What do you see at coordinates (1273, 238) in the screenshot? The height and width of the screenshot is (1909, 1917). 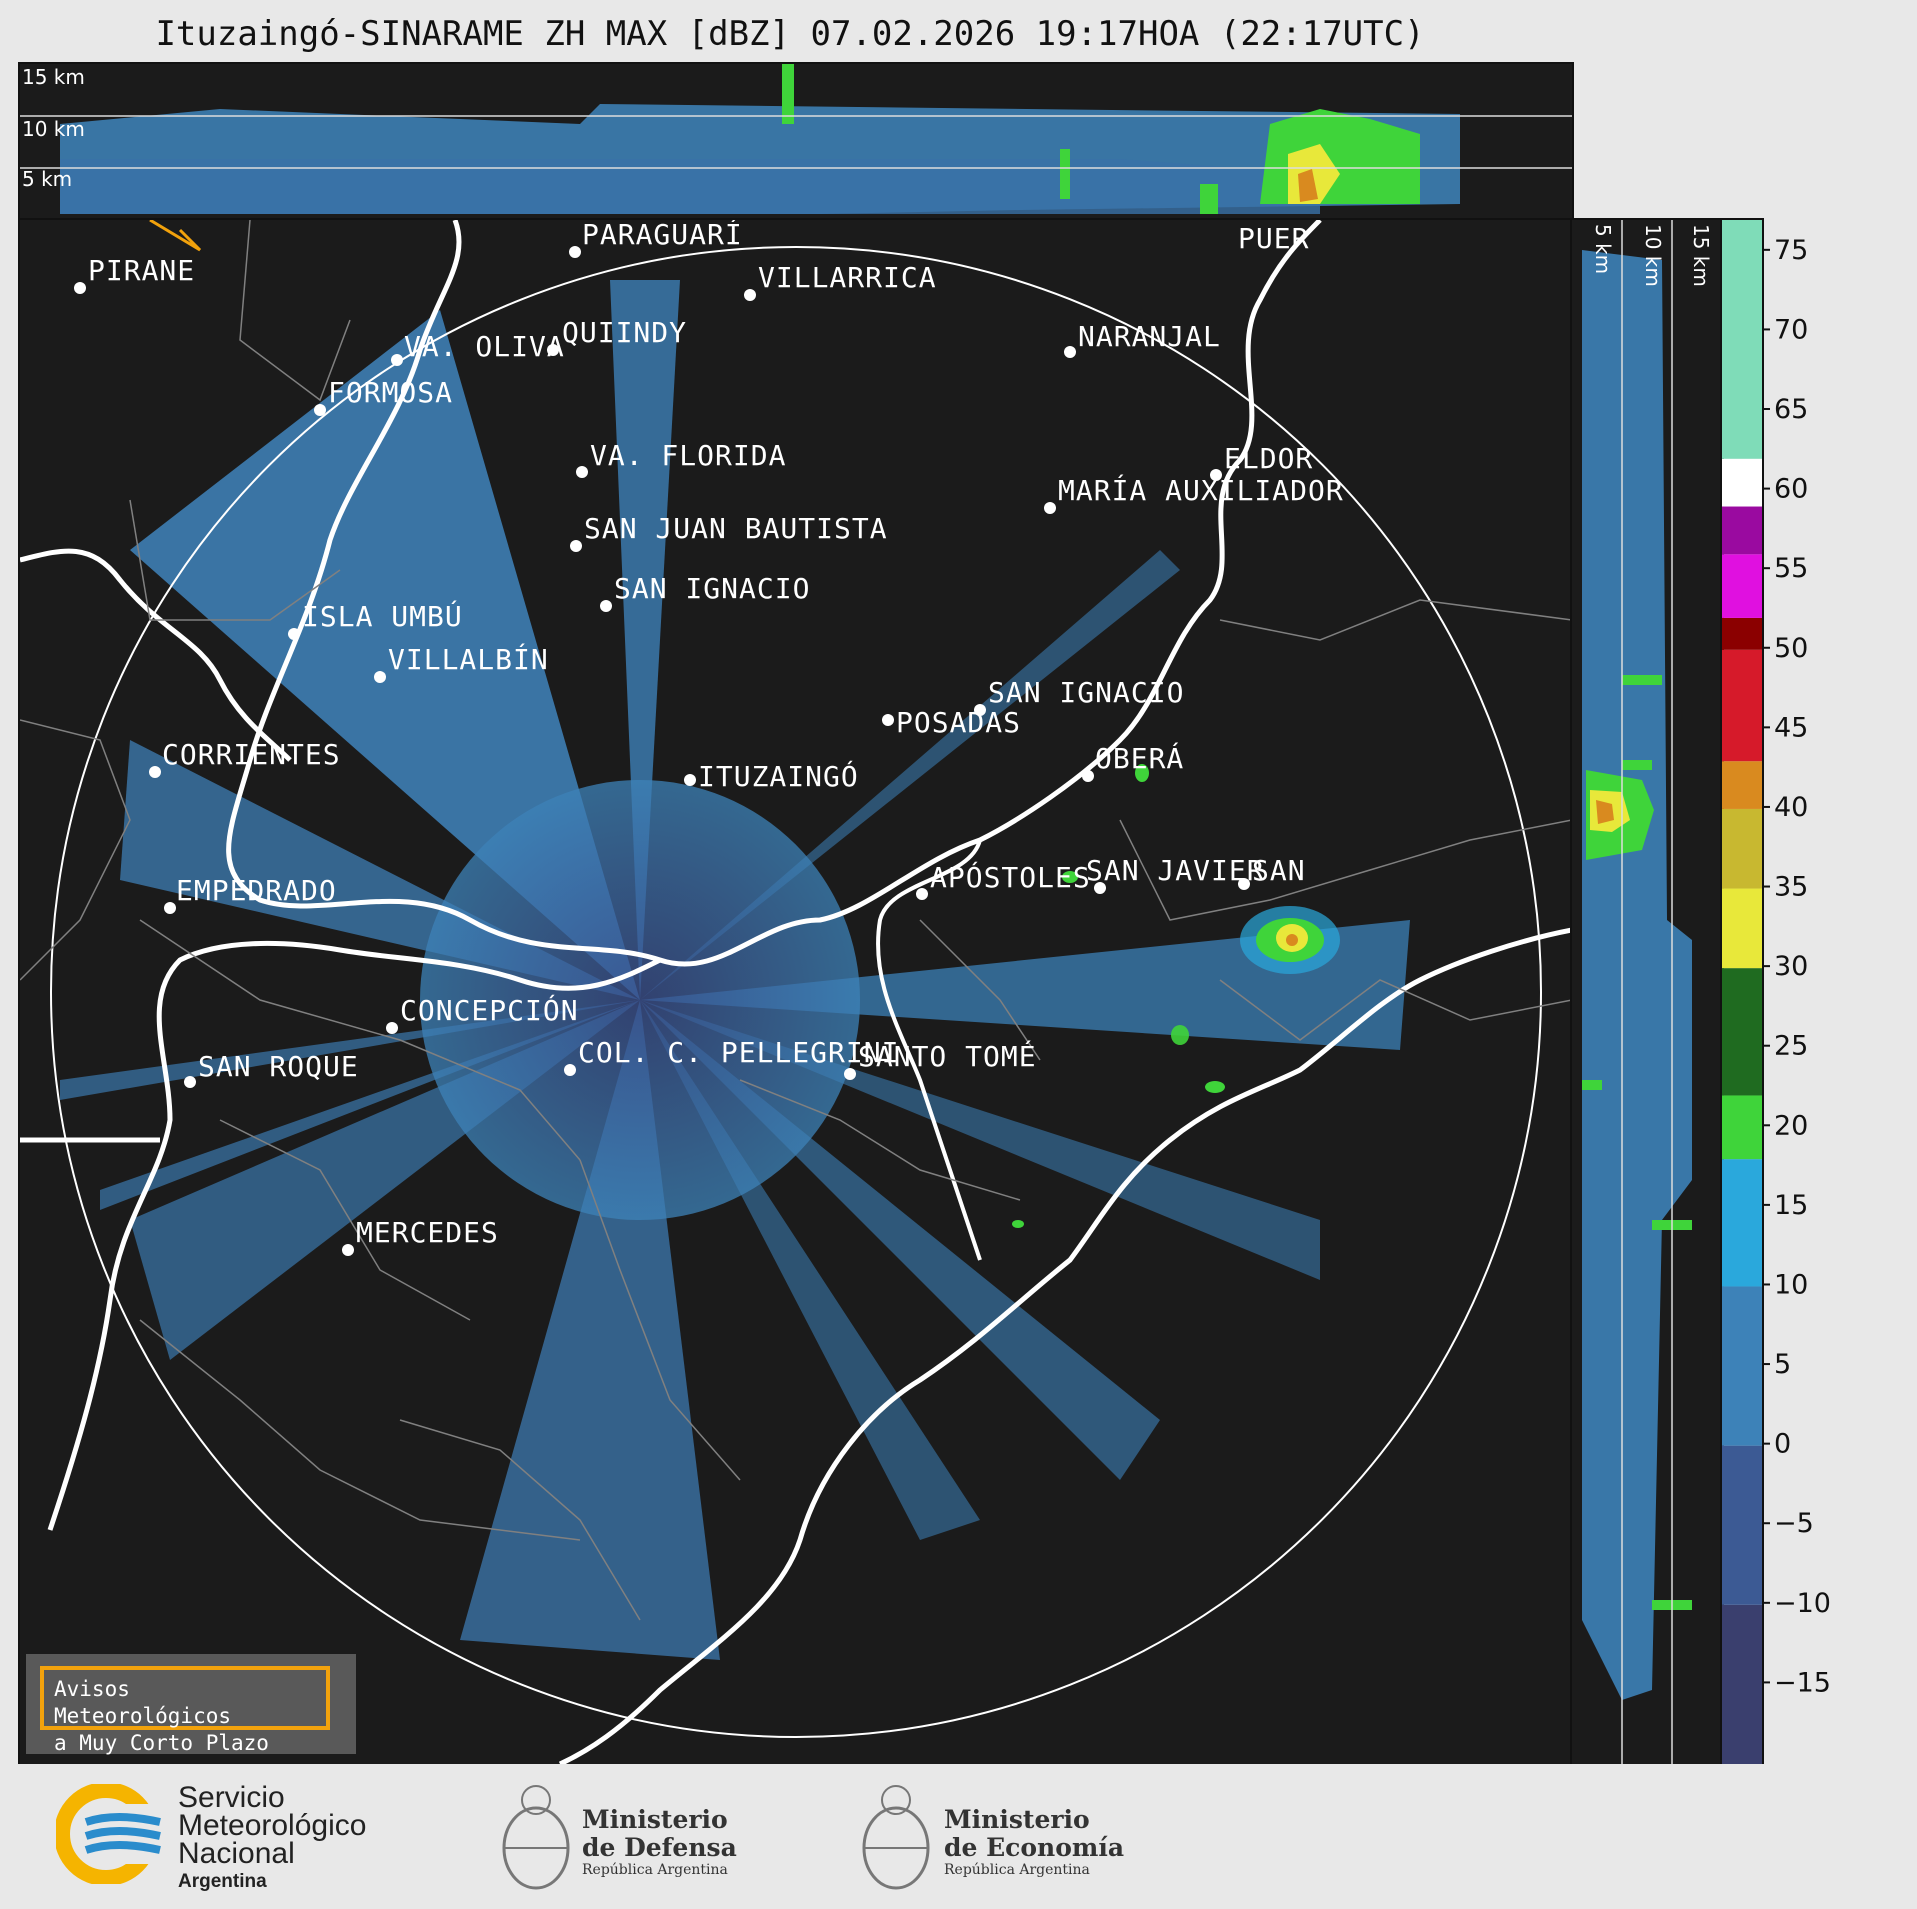 I see `city-label-puerto: PUER` at bounding box center [1273, 238].